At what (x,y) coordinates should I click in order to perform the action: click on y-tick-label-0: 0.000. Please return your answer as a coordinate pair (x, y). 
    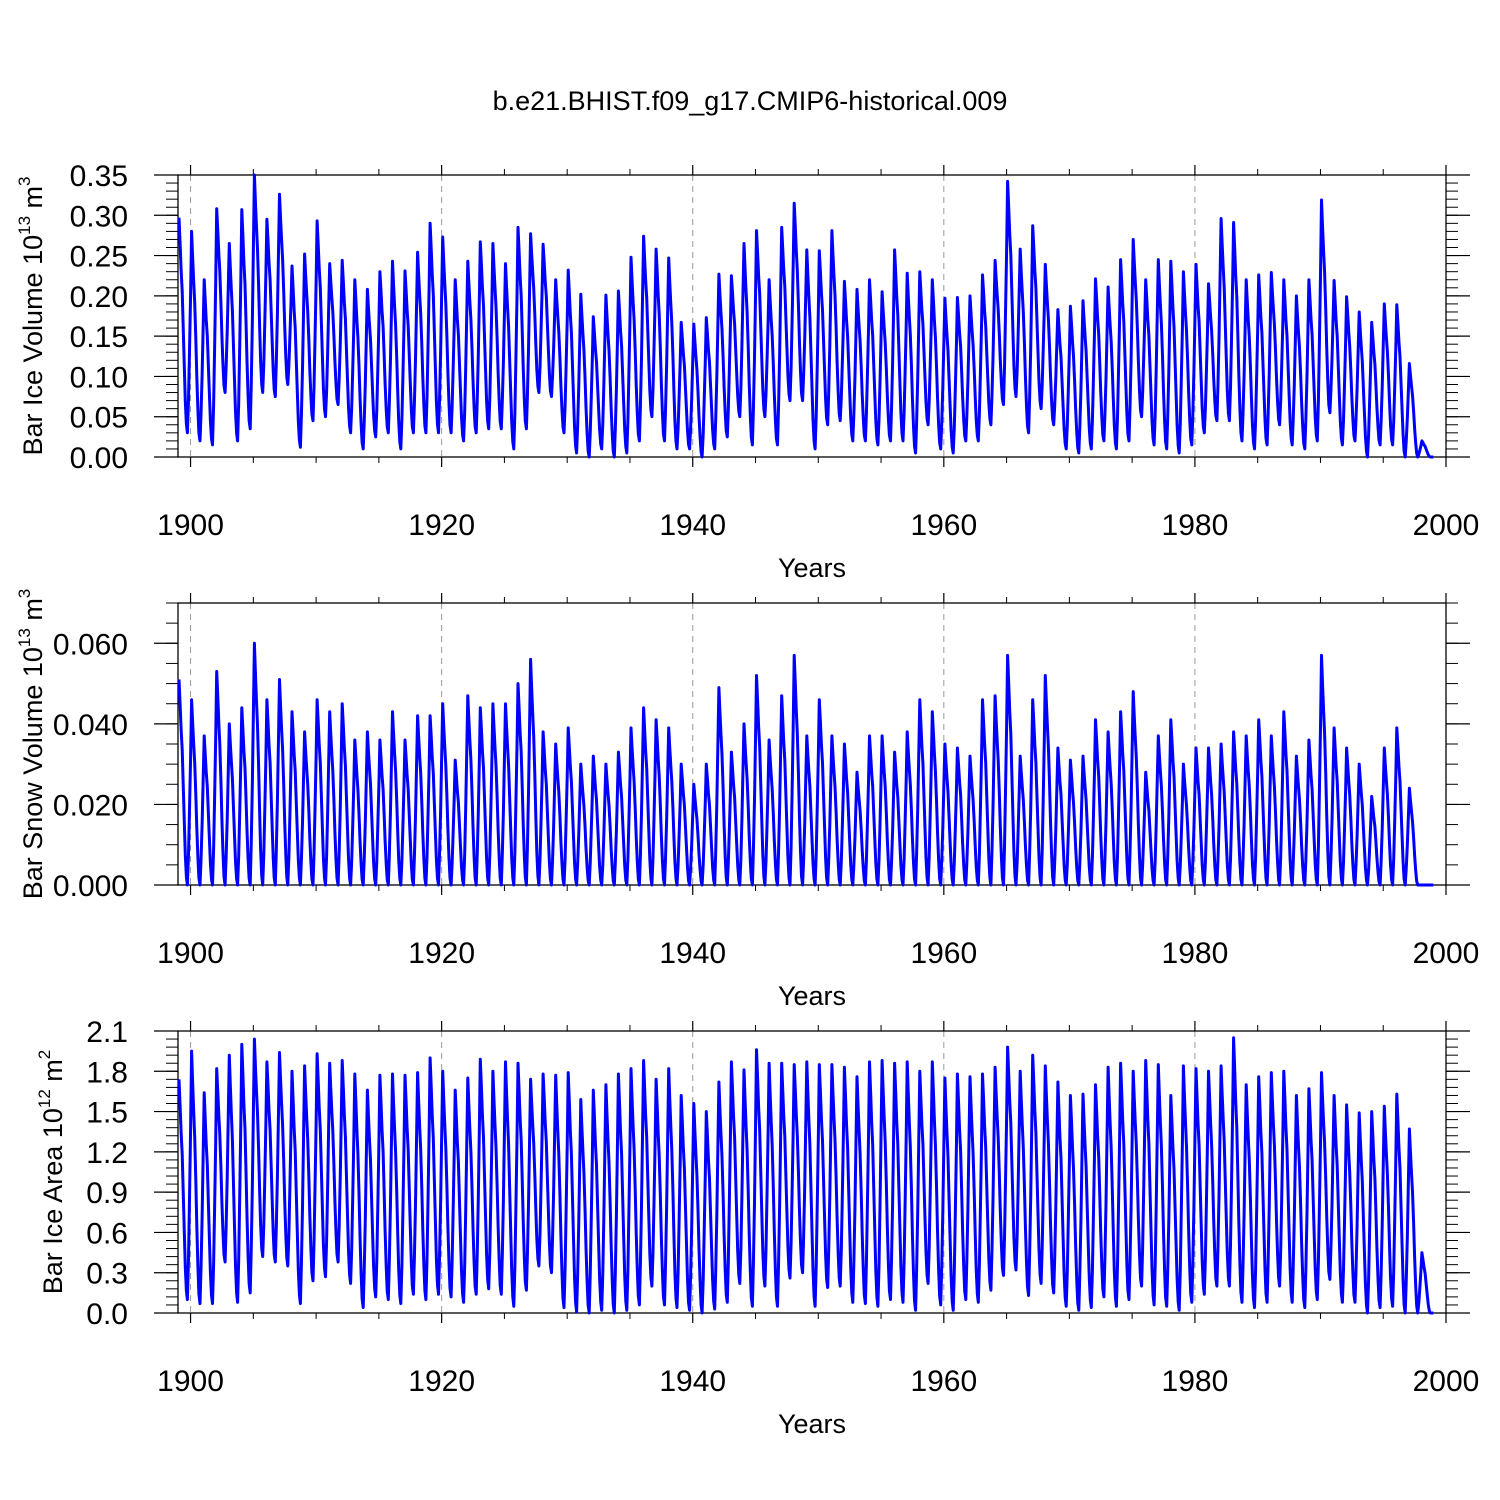
    Looking at the image, I should click on (90, 886).